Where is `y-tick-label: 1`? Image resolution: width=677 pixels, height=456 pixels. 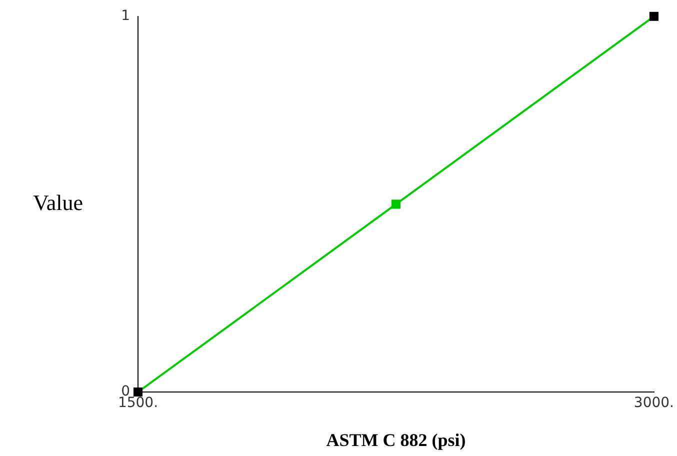 y-tick-label: 1 is located at coordinates (125, 16).